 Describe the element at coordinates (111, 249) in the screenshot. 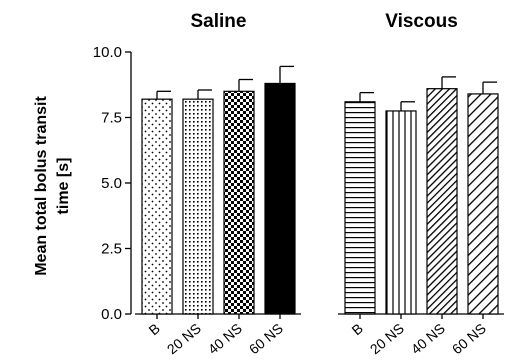

I see `y-tick-label: 2.5` at that location.